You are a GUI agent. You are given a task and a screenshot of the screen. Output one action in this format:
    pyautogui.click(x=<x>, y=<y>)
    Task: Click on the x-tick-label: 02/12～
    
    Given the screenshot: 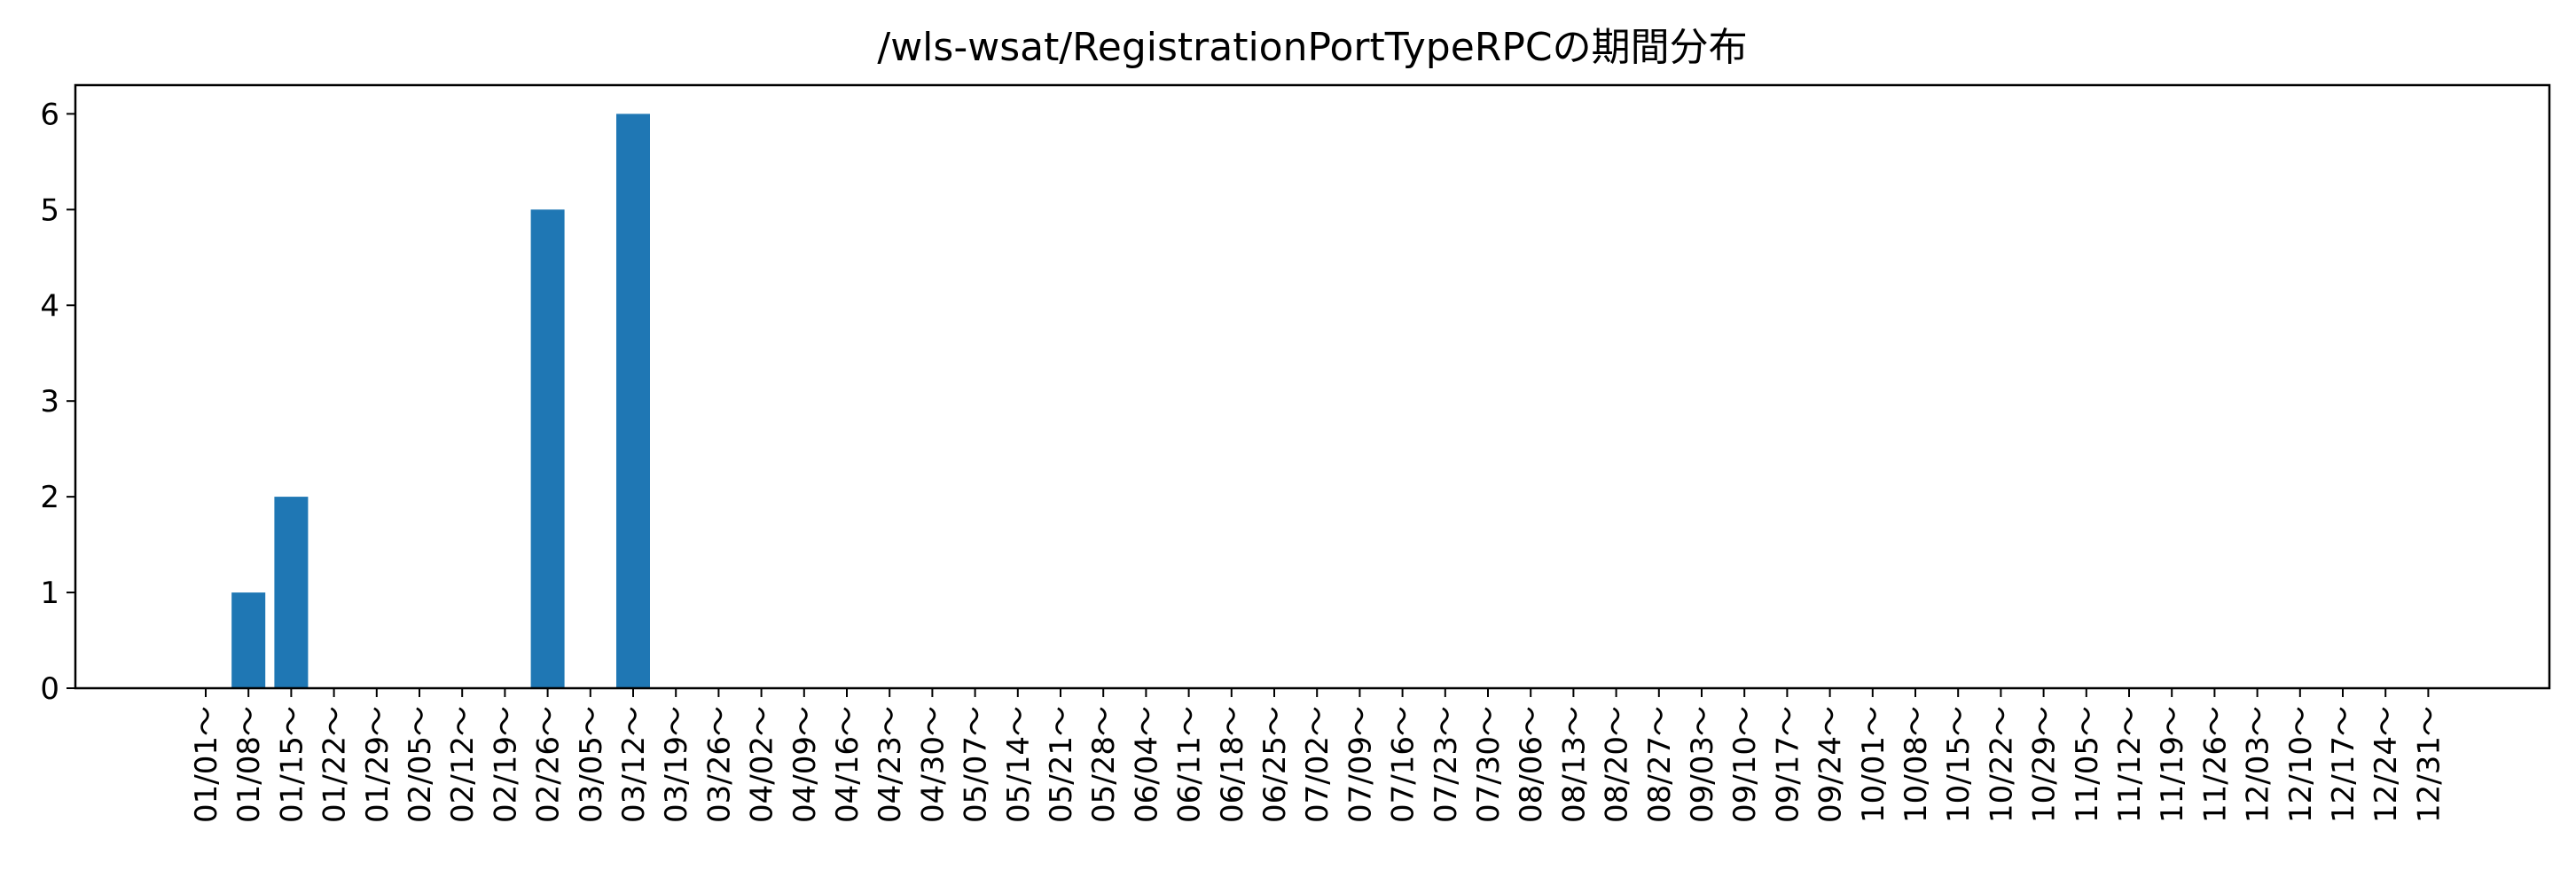 What is the action you would take?
    pyautogui.click(x=463, y=765)
    